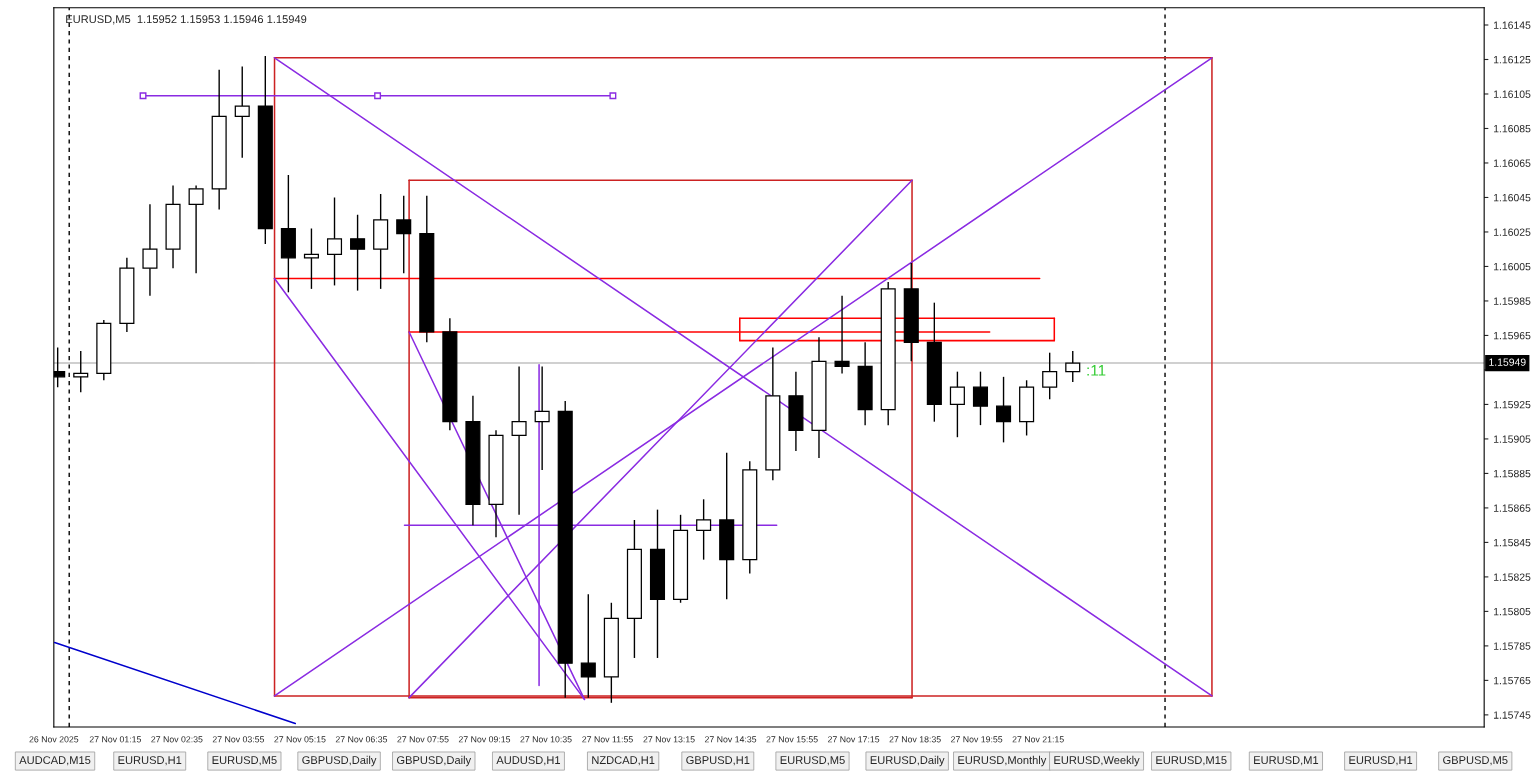 The image size is (1538, 775). What do you see at coordinates (115, 739) in the screenshot?
I see `x-tick-label: 27 Nov 01:15` at bounding box center [115, 739].